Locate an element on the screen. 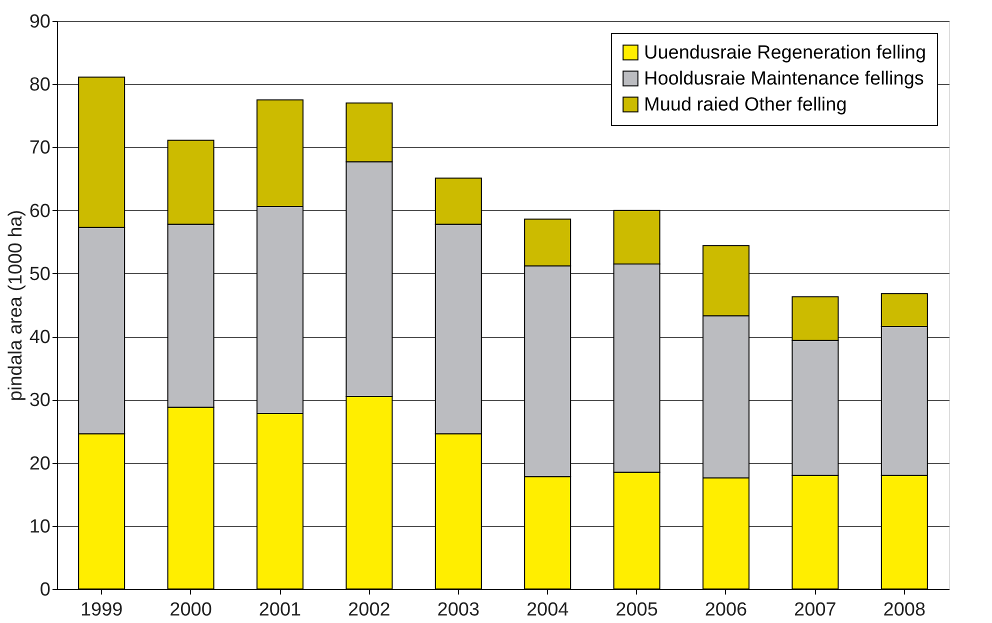  y-tick-label: 70 is located at coordinates (39, 148).